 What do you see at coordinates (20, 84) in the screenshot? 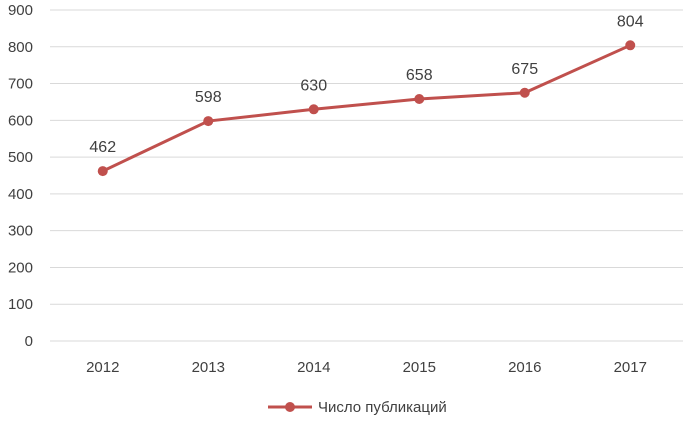
I see `y-tick-label: 700` at bounding box center [20, 84].